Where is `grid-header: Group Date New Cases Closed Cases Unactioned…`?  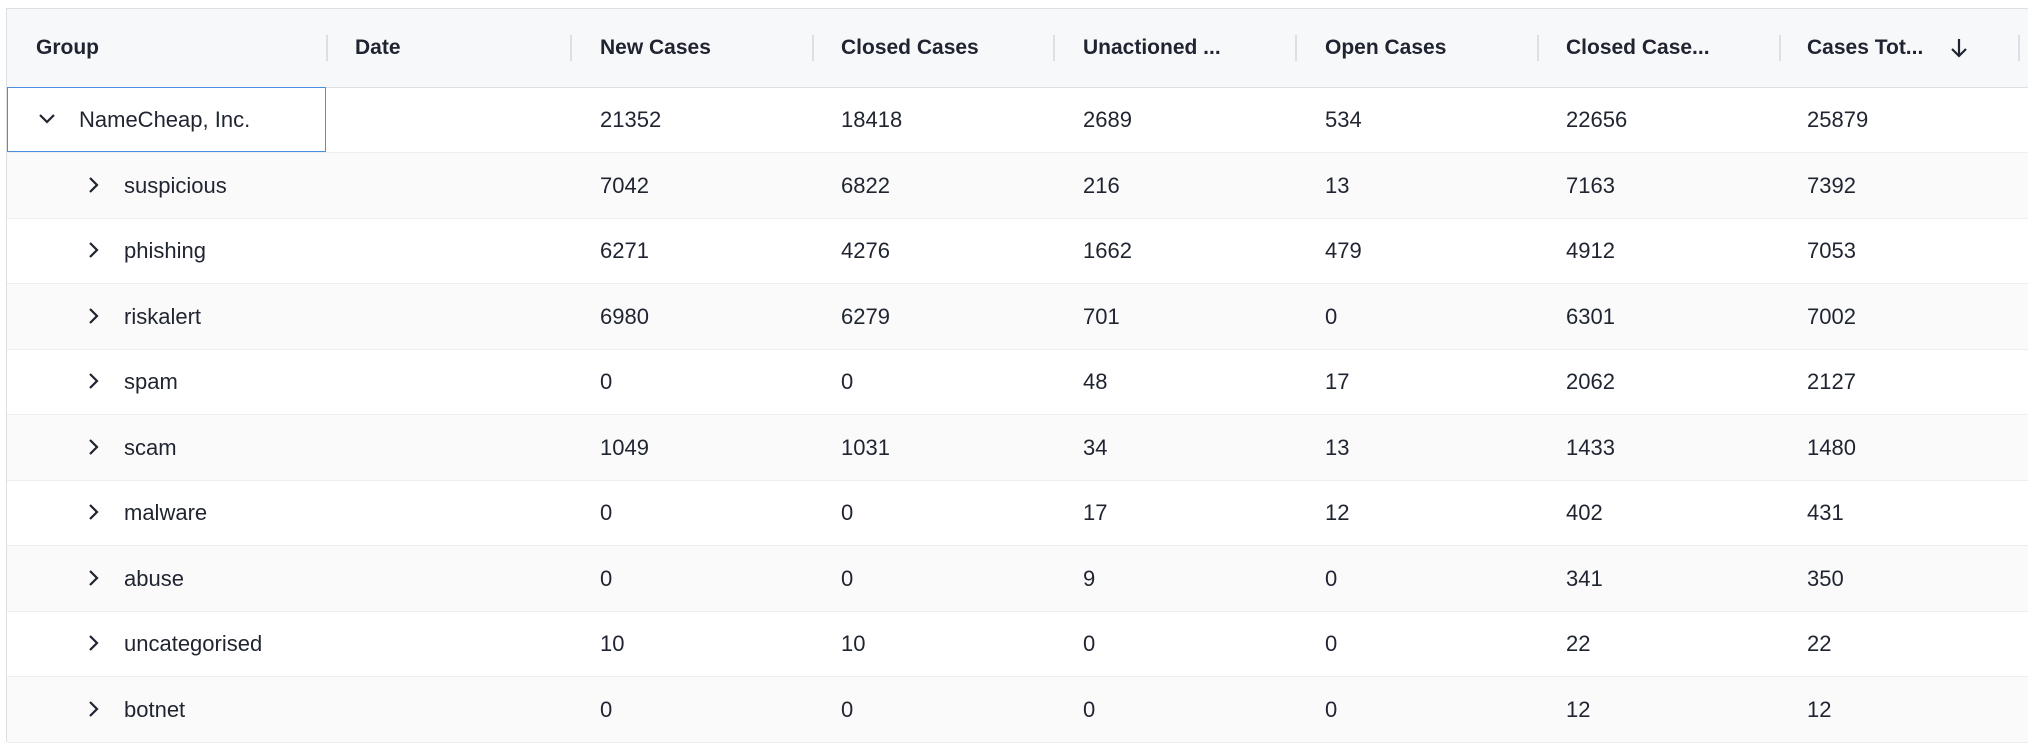
grid-header: Group Date New Cases Closed Cases Unactioned… is located at coordinates (1017, 48).